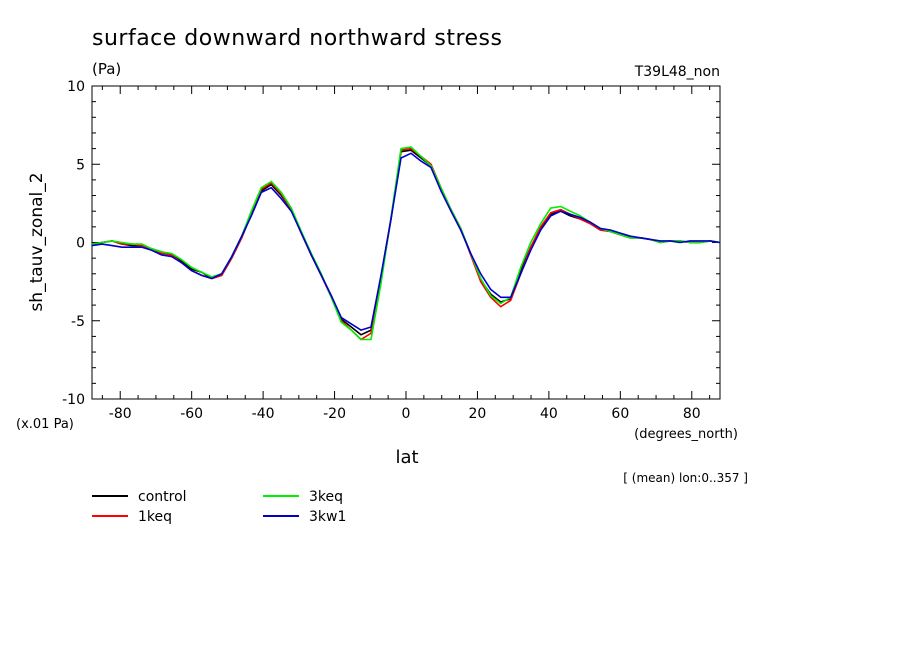  I want to click on run-label: T39L48_non, so click(677, 72).